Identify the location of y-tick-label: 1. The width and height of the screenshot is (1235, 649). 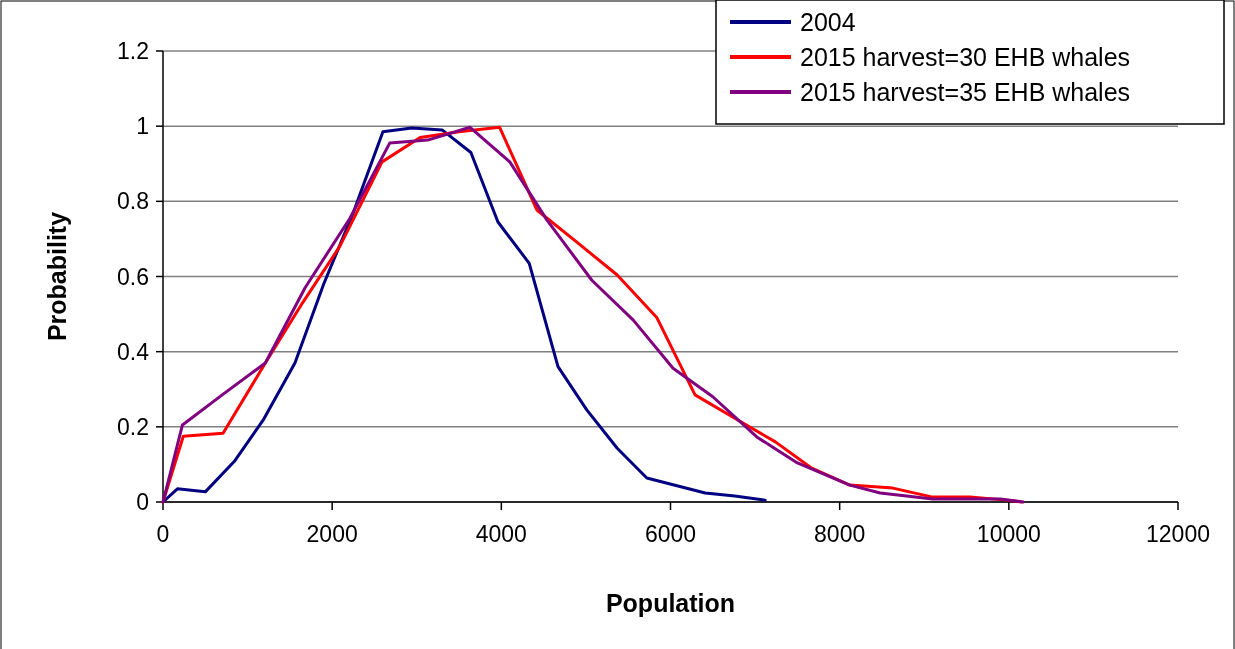
(142, 126).